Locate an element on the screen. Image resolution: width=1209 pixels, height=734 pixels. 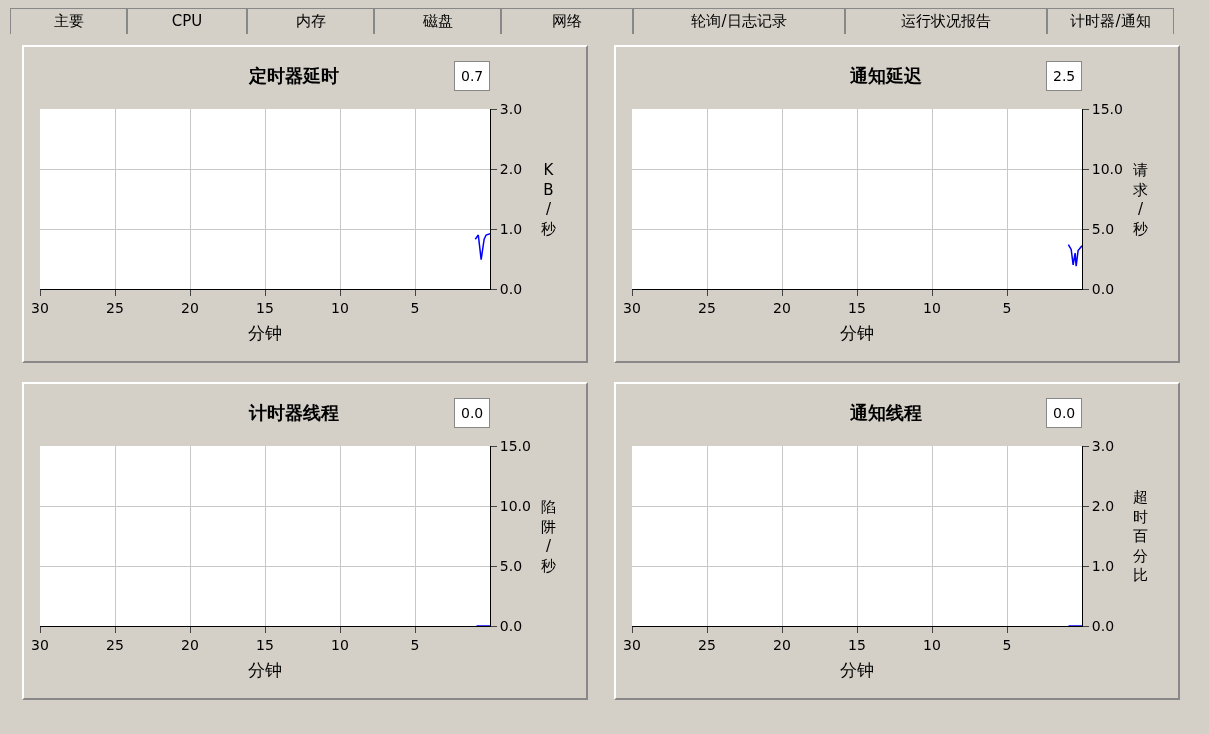
y-axis-title: 陷阱/秒 is located at coordinates (548, 536).